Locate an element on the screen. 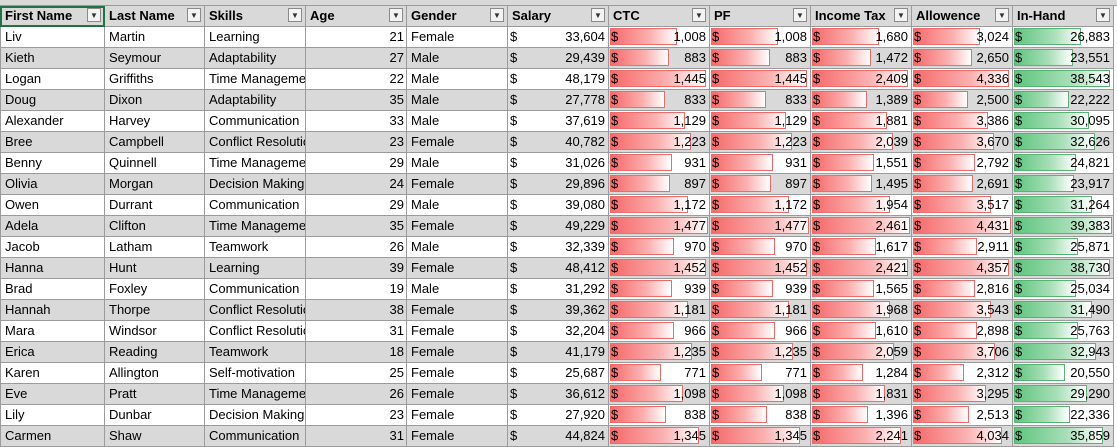 The width and height of the screenshot is (1117, 447). cell-first-name: Lily is located at coordinates (52, 415).